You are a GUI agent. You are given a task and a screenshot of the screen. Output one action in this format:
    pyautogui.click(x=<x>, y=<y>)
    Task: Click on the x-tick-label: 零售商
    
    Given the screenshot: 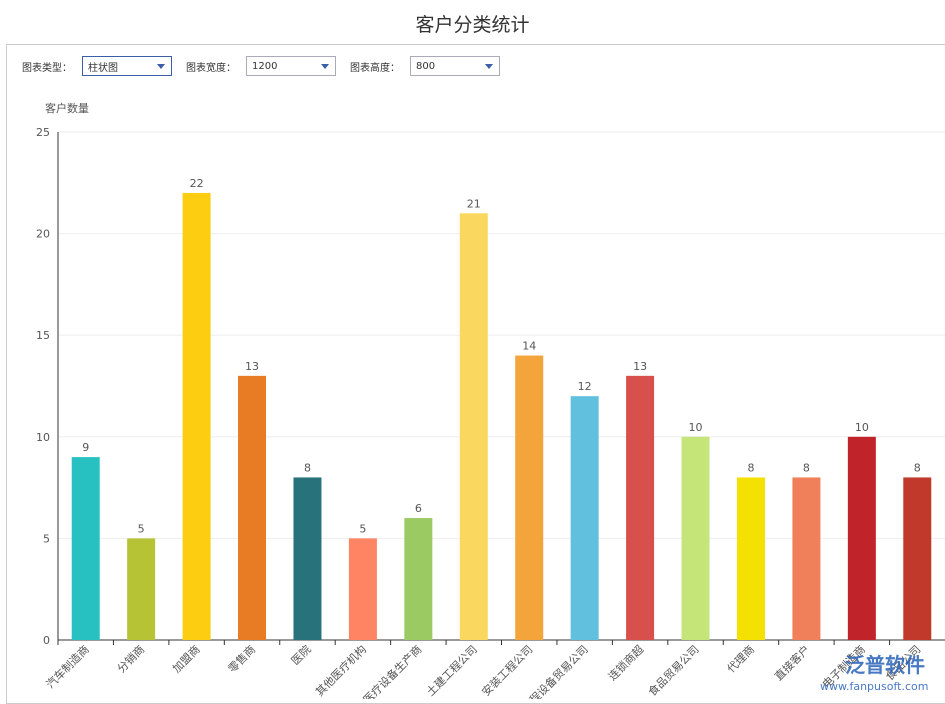 What is the action you would take?
    pyautogui.click(x=241, y=658)
    